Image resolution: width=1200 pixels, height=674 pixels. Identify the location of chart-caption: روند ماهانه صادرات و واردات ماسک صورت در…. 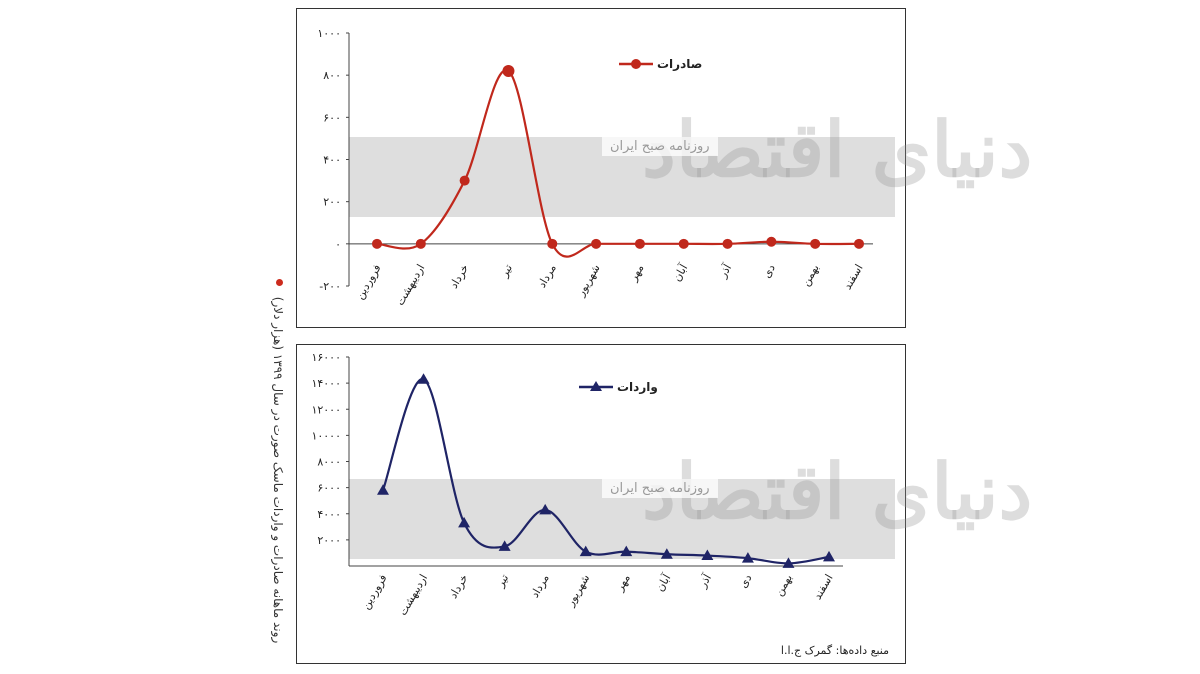
(278, 470).